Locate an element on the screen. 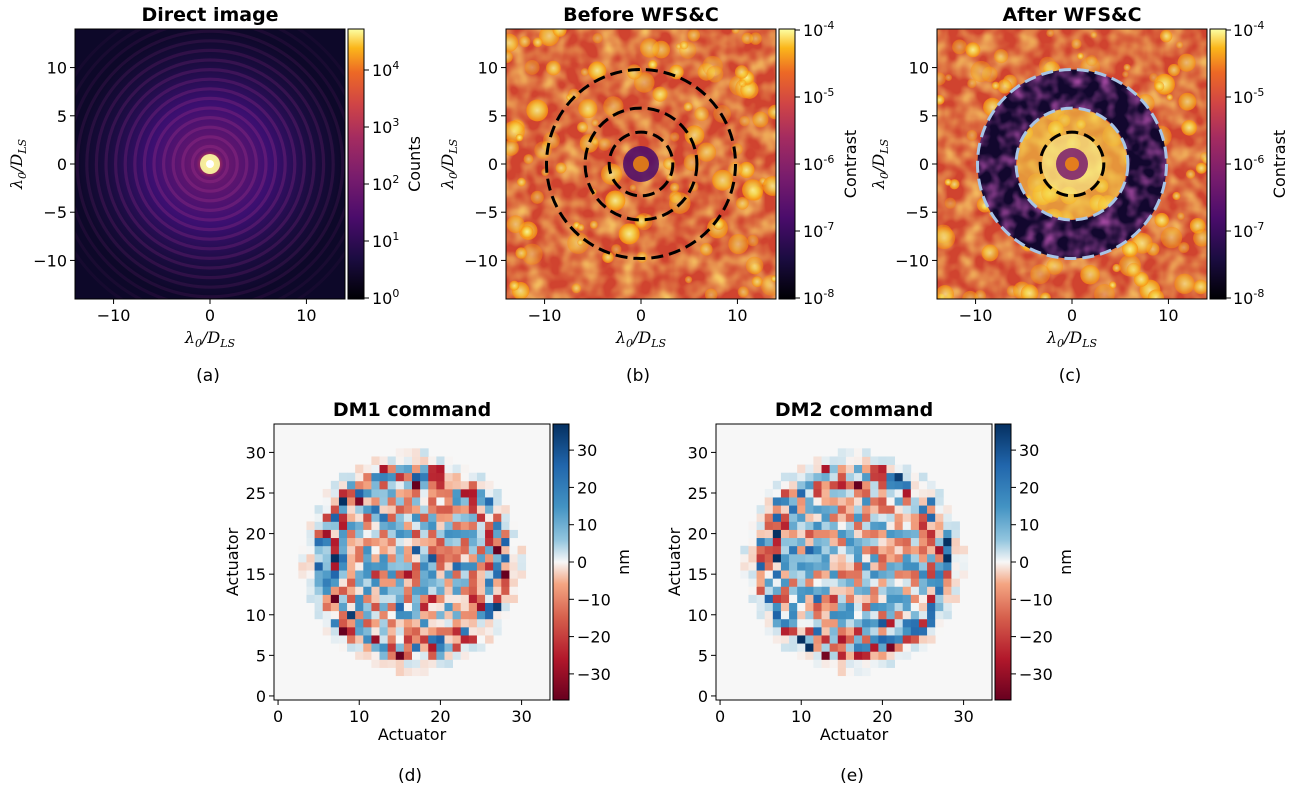 The height and width of the screenshot is (789, 1305). airy-ring is located at coordinates (210, 164).